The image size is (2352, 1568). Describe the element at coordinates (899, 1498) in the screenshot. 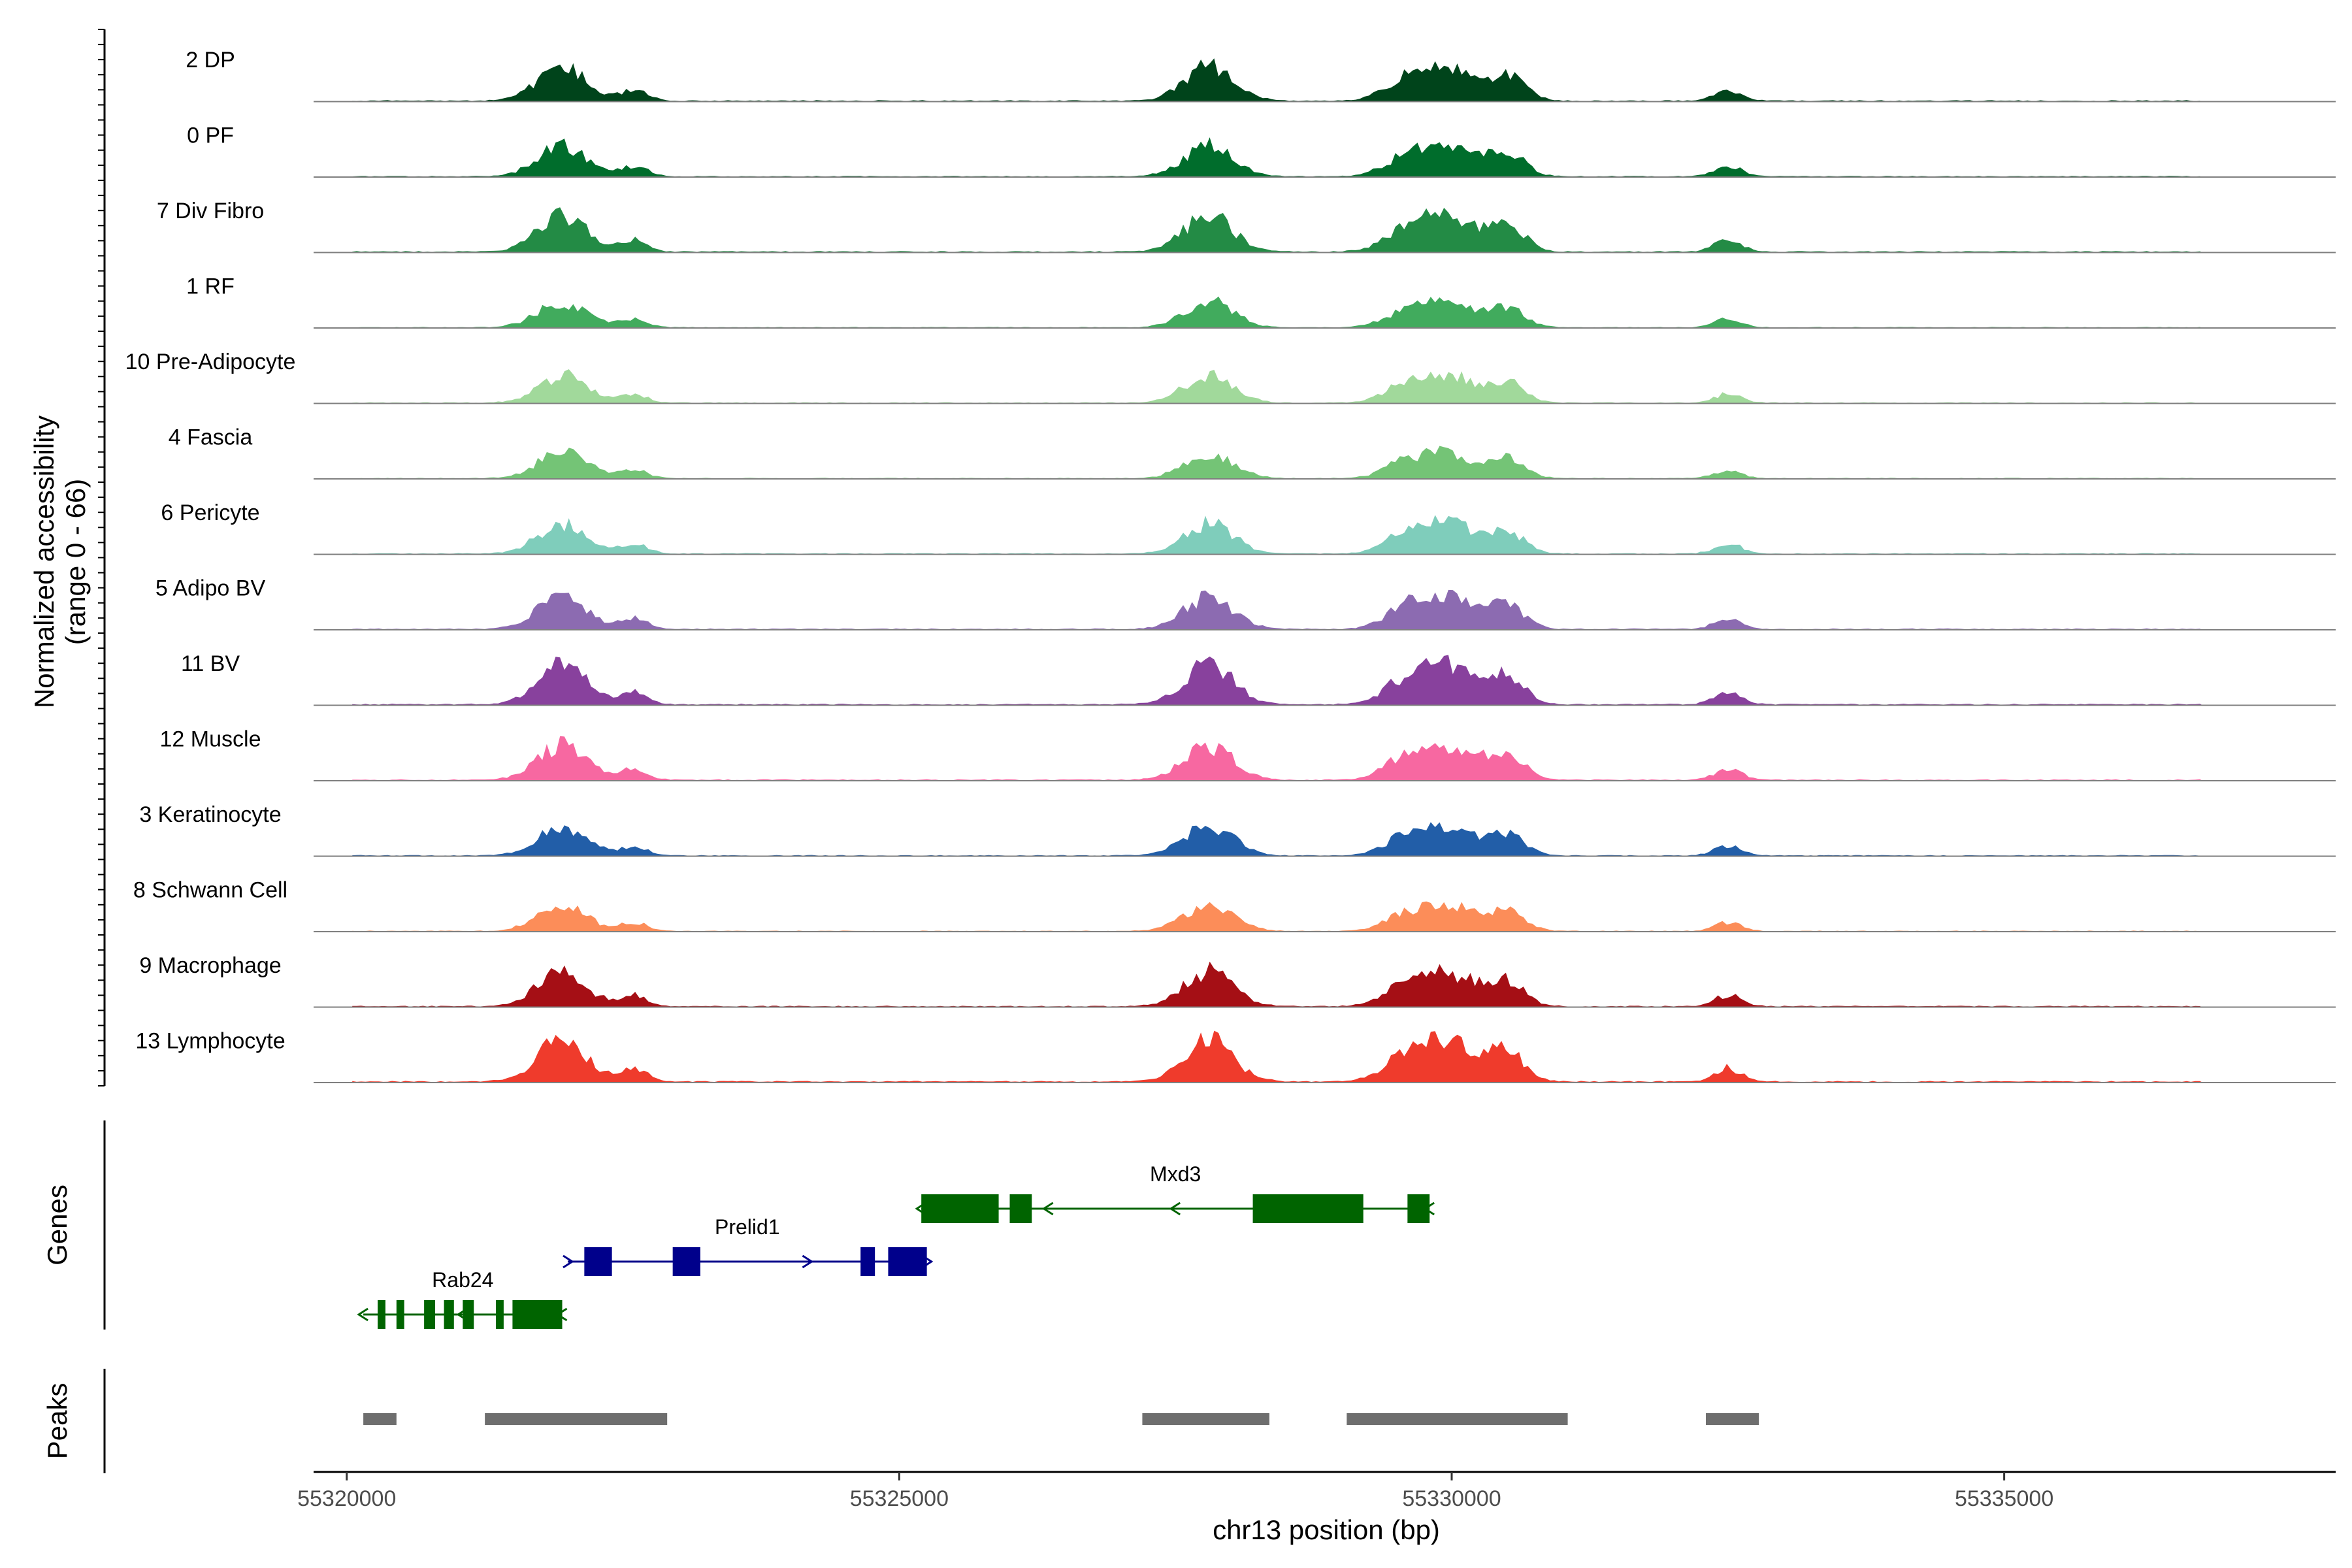

I see `x-tick-label: 55325000` at that location.